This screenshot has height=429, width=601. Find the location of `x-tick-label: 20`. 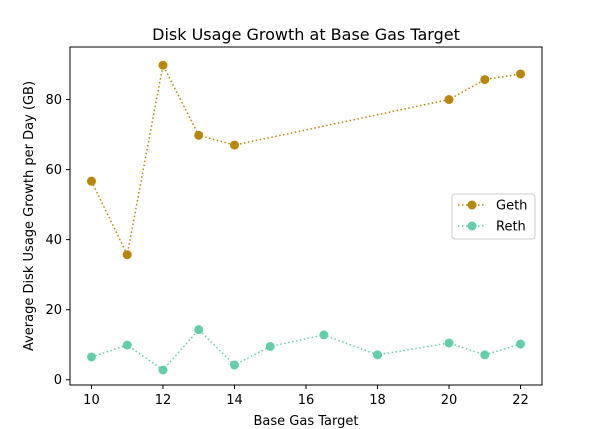

x-tick-label: 20 is located at coordinates (449, 400).